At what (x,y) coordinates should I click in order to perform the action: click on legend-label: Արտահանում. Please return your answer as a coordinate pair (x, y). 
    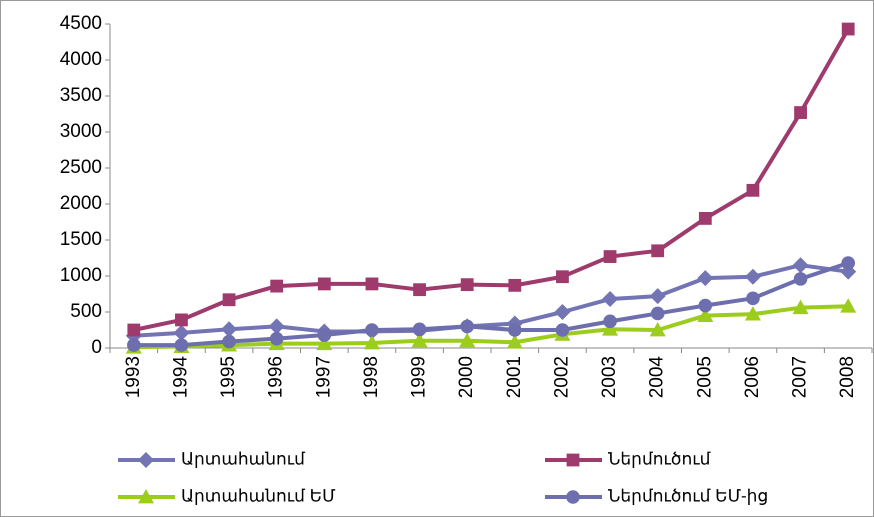
    Looking at the image, I should click on (243, 458).